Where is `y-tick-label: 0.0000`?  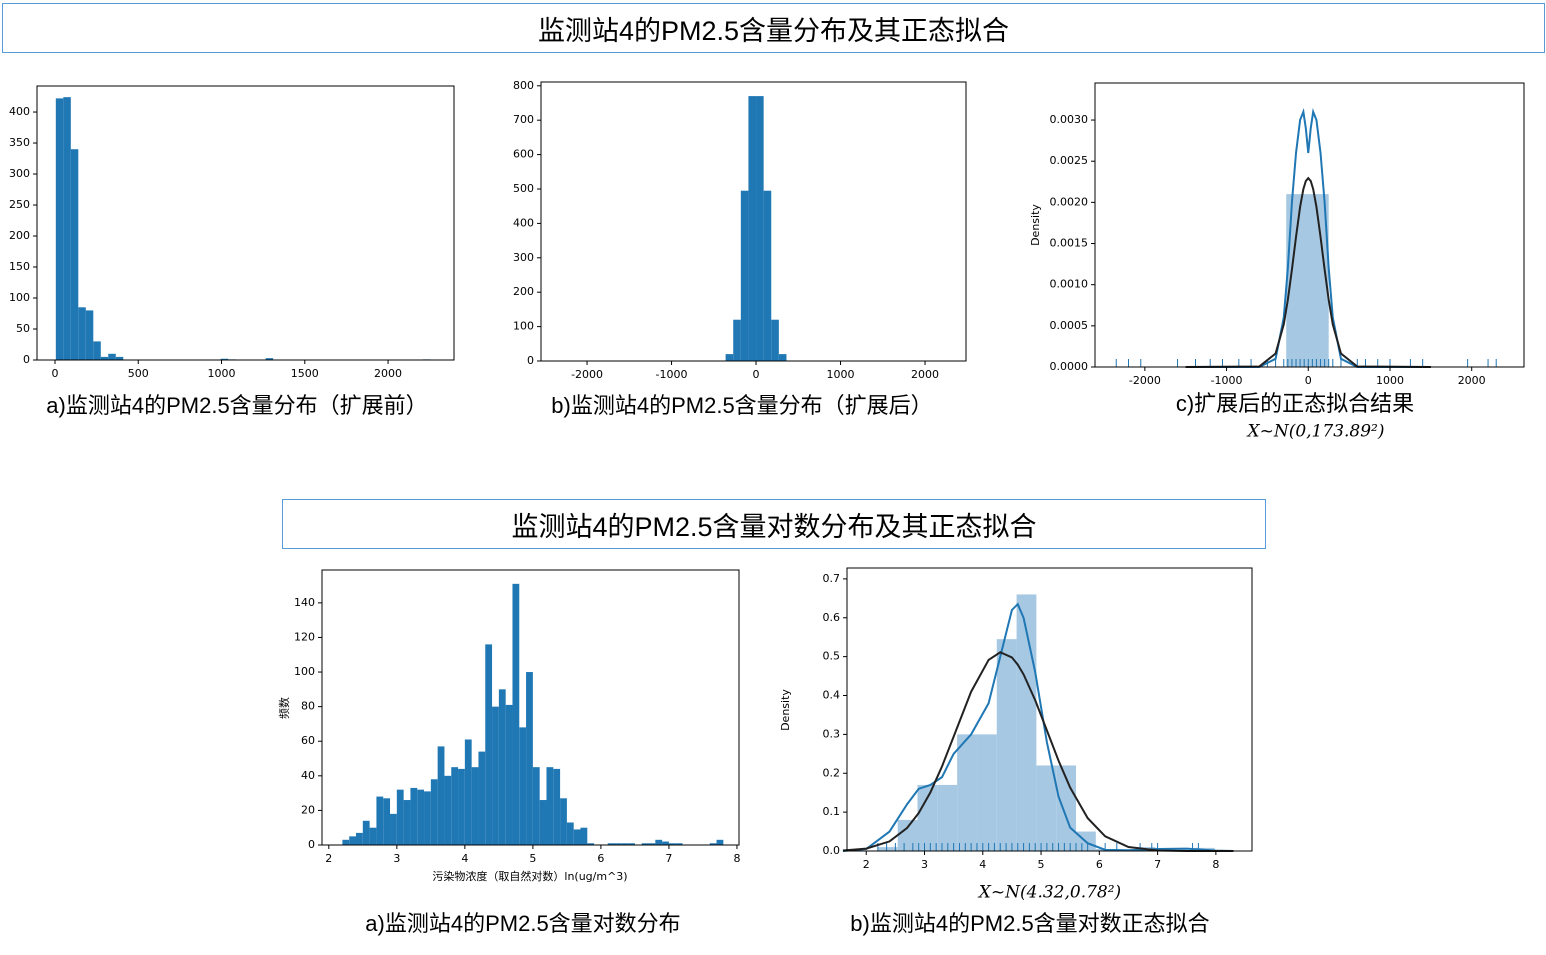
y-tick-label: 0.0000 is located at coordinates (1069, 366).